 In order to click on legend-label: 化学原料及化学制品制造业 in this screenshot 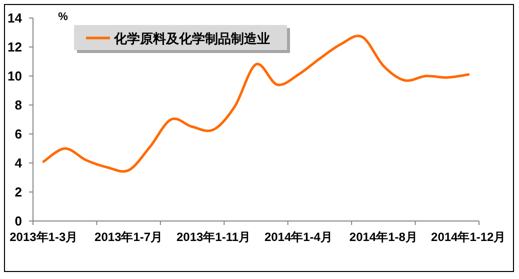, I will do `click(191, 38)`.